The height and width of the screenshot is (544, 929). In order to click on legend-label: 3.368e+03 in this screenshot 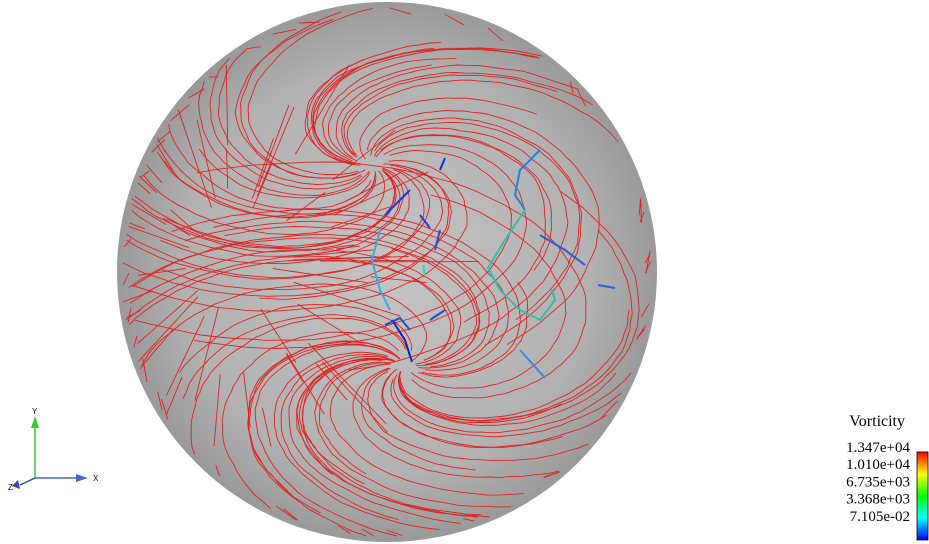, I will do `click(878, 500)`.